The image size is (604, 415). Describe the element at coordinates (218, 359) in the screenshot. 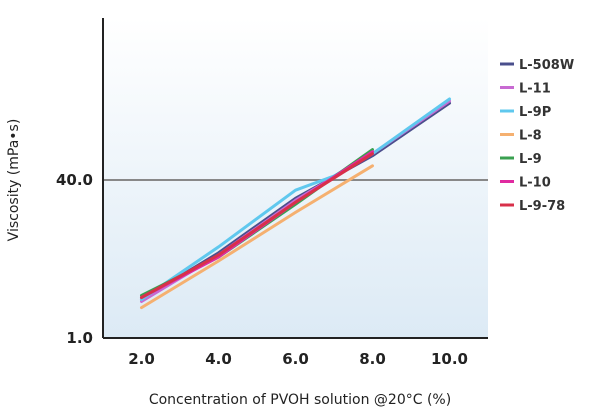

I see `x-tick-label: 4.0` at that location.